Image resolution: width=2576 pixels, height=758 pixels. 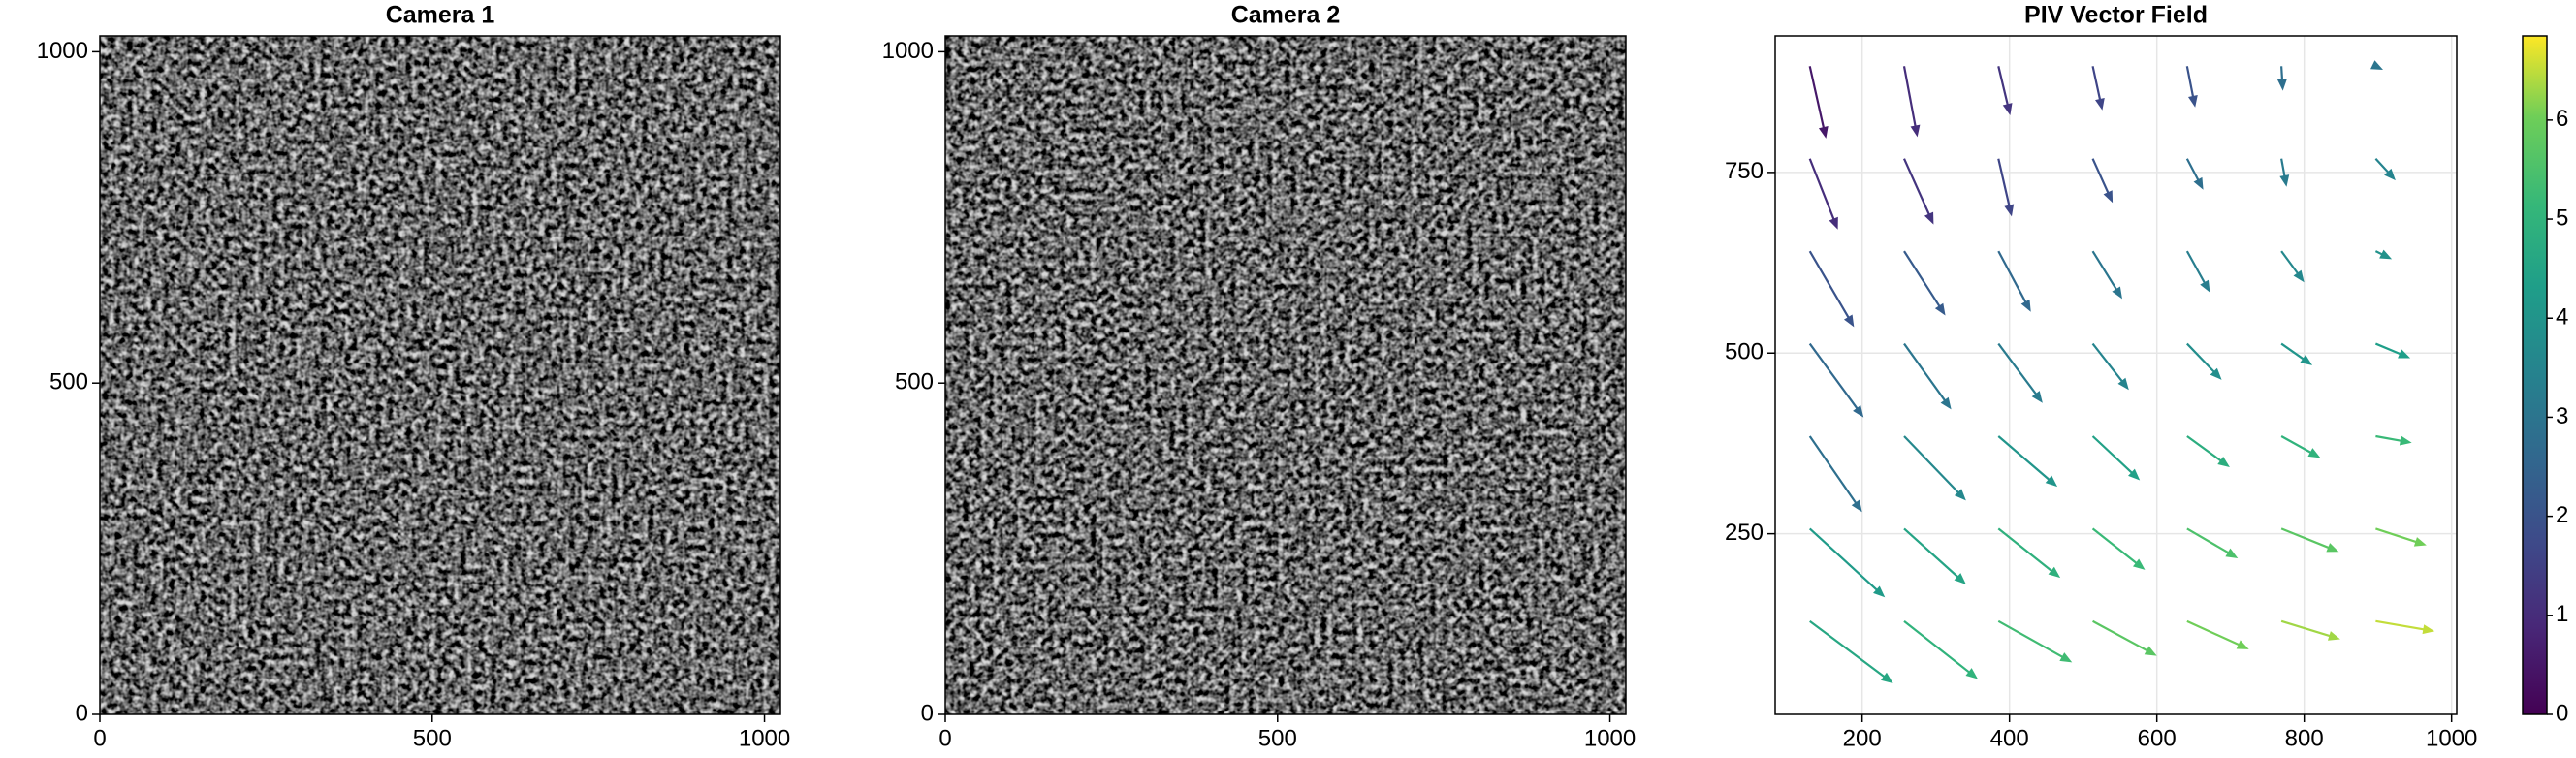 I want to click on colorbar-tick-label: 3, so click(x=2562, y=416).